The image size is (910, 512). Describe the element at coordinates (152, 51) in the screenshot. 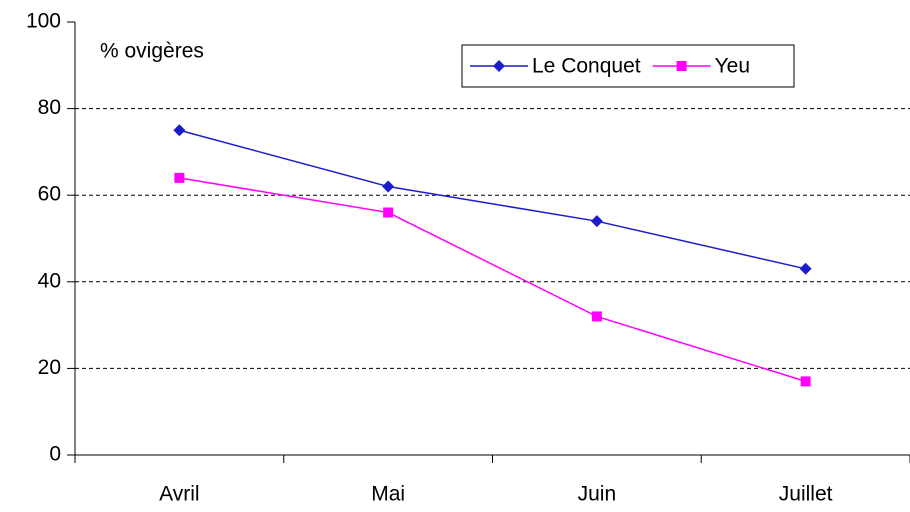

I see `annotation: % ovigères` at that location.